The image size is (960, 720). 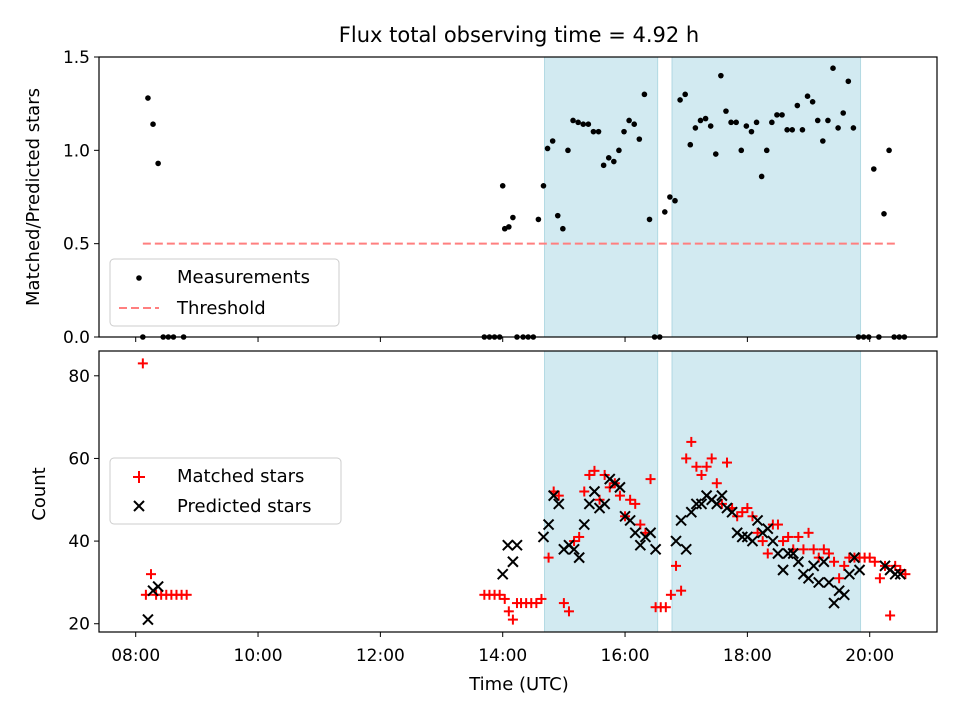 What do you see at coordinates (502, 656) in the screenshot?
I see `bottom-x-tick-label: 14:00` at bounding box center [502, 656].